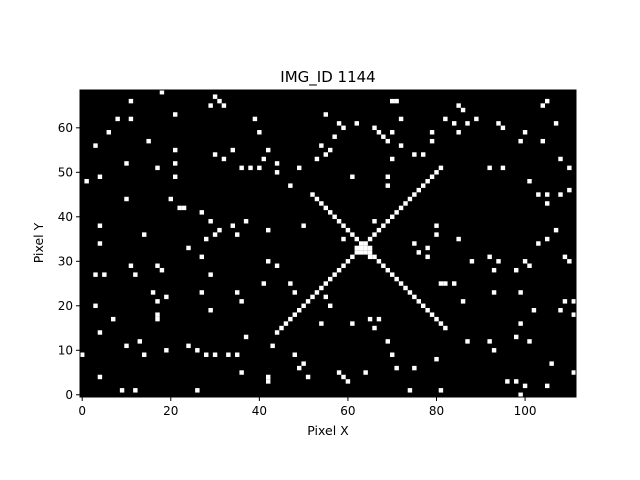 This screenshot has width=640, height=480. What do you see at coordinates (327, 77) in the screenshot?
I see `chart-title: IMG_ID 1144` at bounding box center [327, 77].